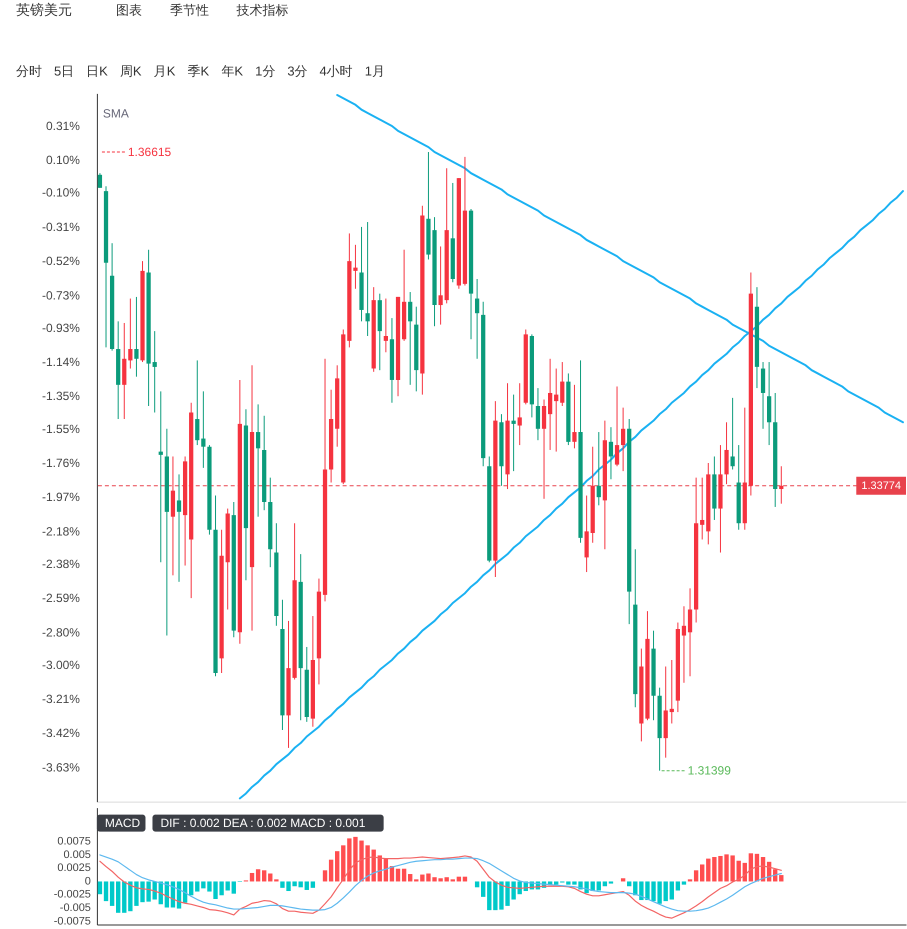 Image resolution: width=907 pixels, height=929 pixels. I want to click on annotation: DIF : 0.002 DEA : 0.002 MACD : 0.001, so click(263, 823).